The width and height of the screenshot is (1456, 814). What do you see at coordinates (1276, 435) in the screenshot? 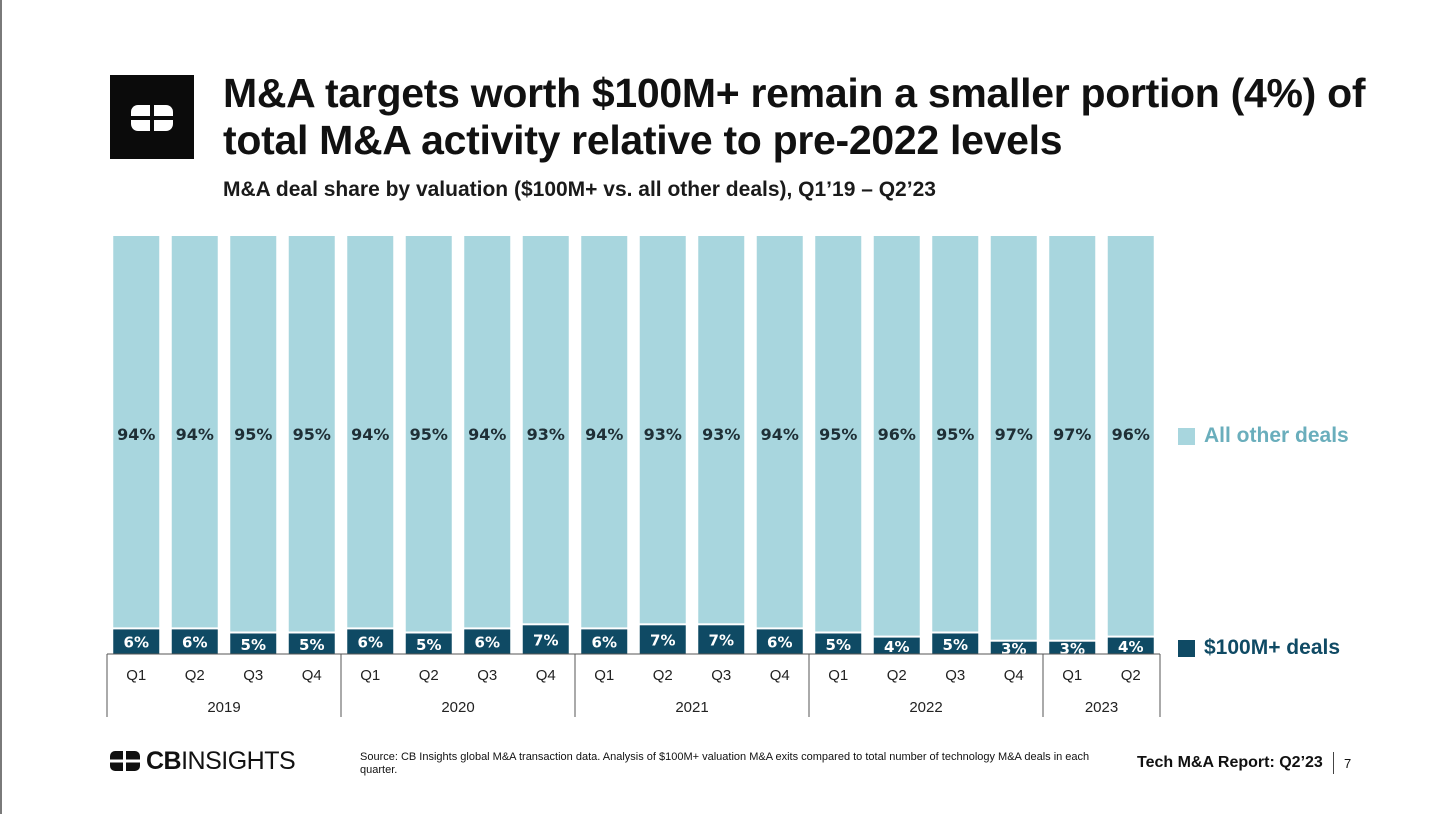
I see `legend-label-other: All other deals` at bounding box center [1276, 435].